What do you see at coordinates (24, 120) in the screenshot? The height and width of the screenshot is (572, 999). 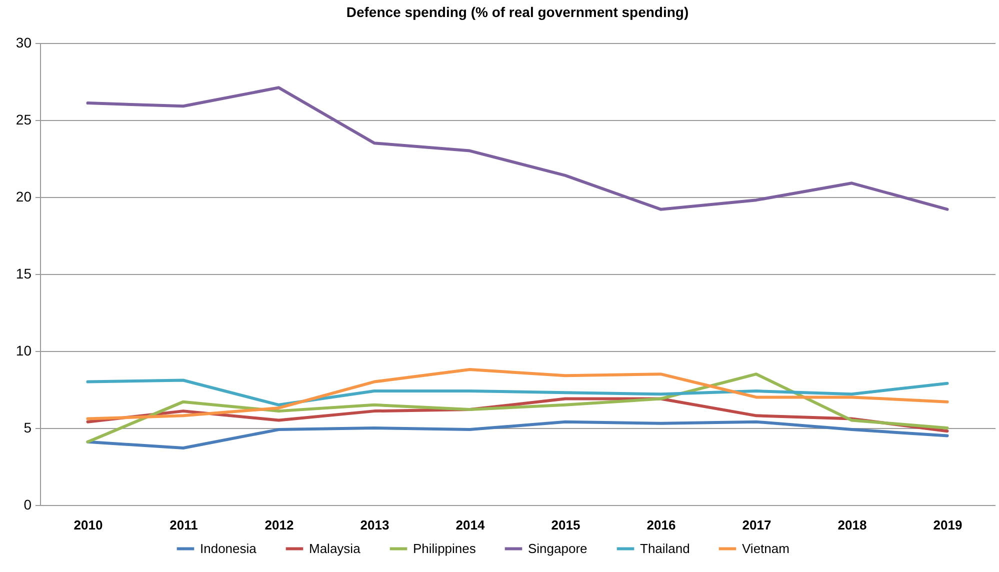 I see `y-tick-label: 25` at bounding box center [24, 120].